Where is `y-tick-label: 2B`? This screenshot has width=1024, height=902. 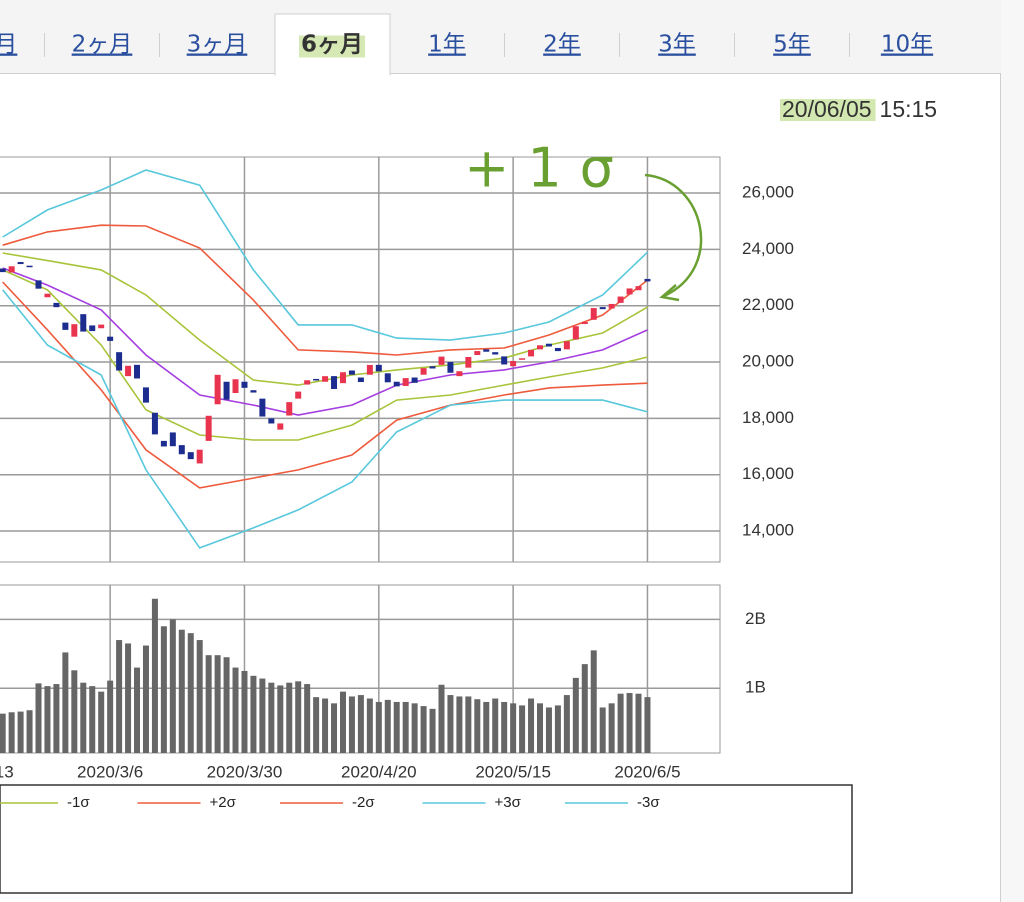 y-tick-label: 2B is located at coordinates (755, 618).